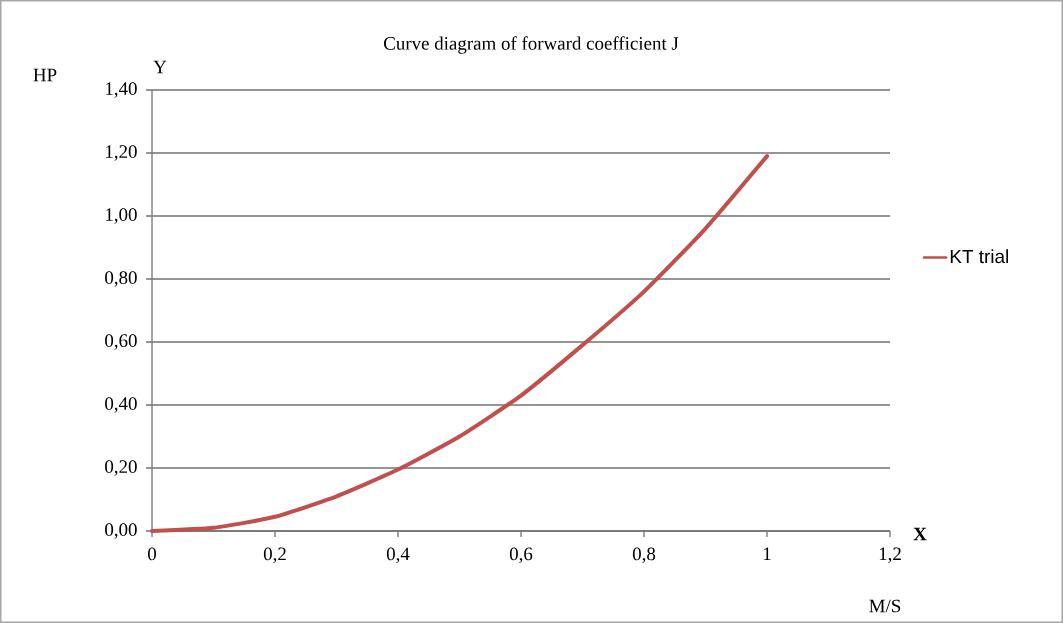  I want to click on x-axis-title: M/S, so click(885, 606).